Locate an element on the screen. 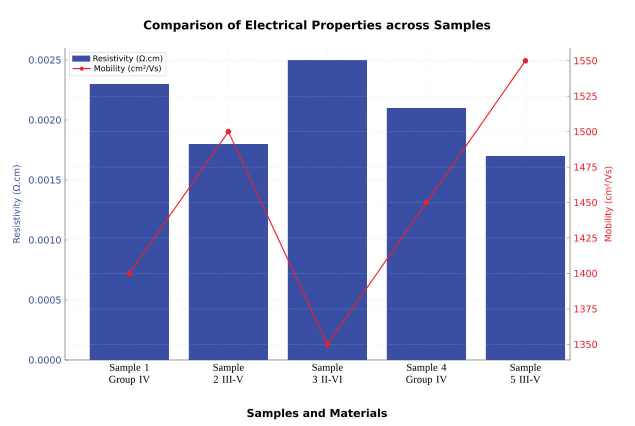 This screenshot has height=426, width=635. y2-tick-label: 1525 is located at coordinates (585, 96).